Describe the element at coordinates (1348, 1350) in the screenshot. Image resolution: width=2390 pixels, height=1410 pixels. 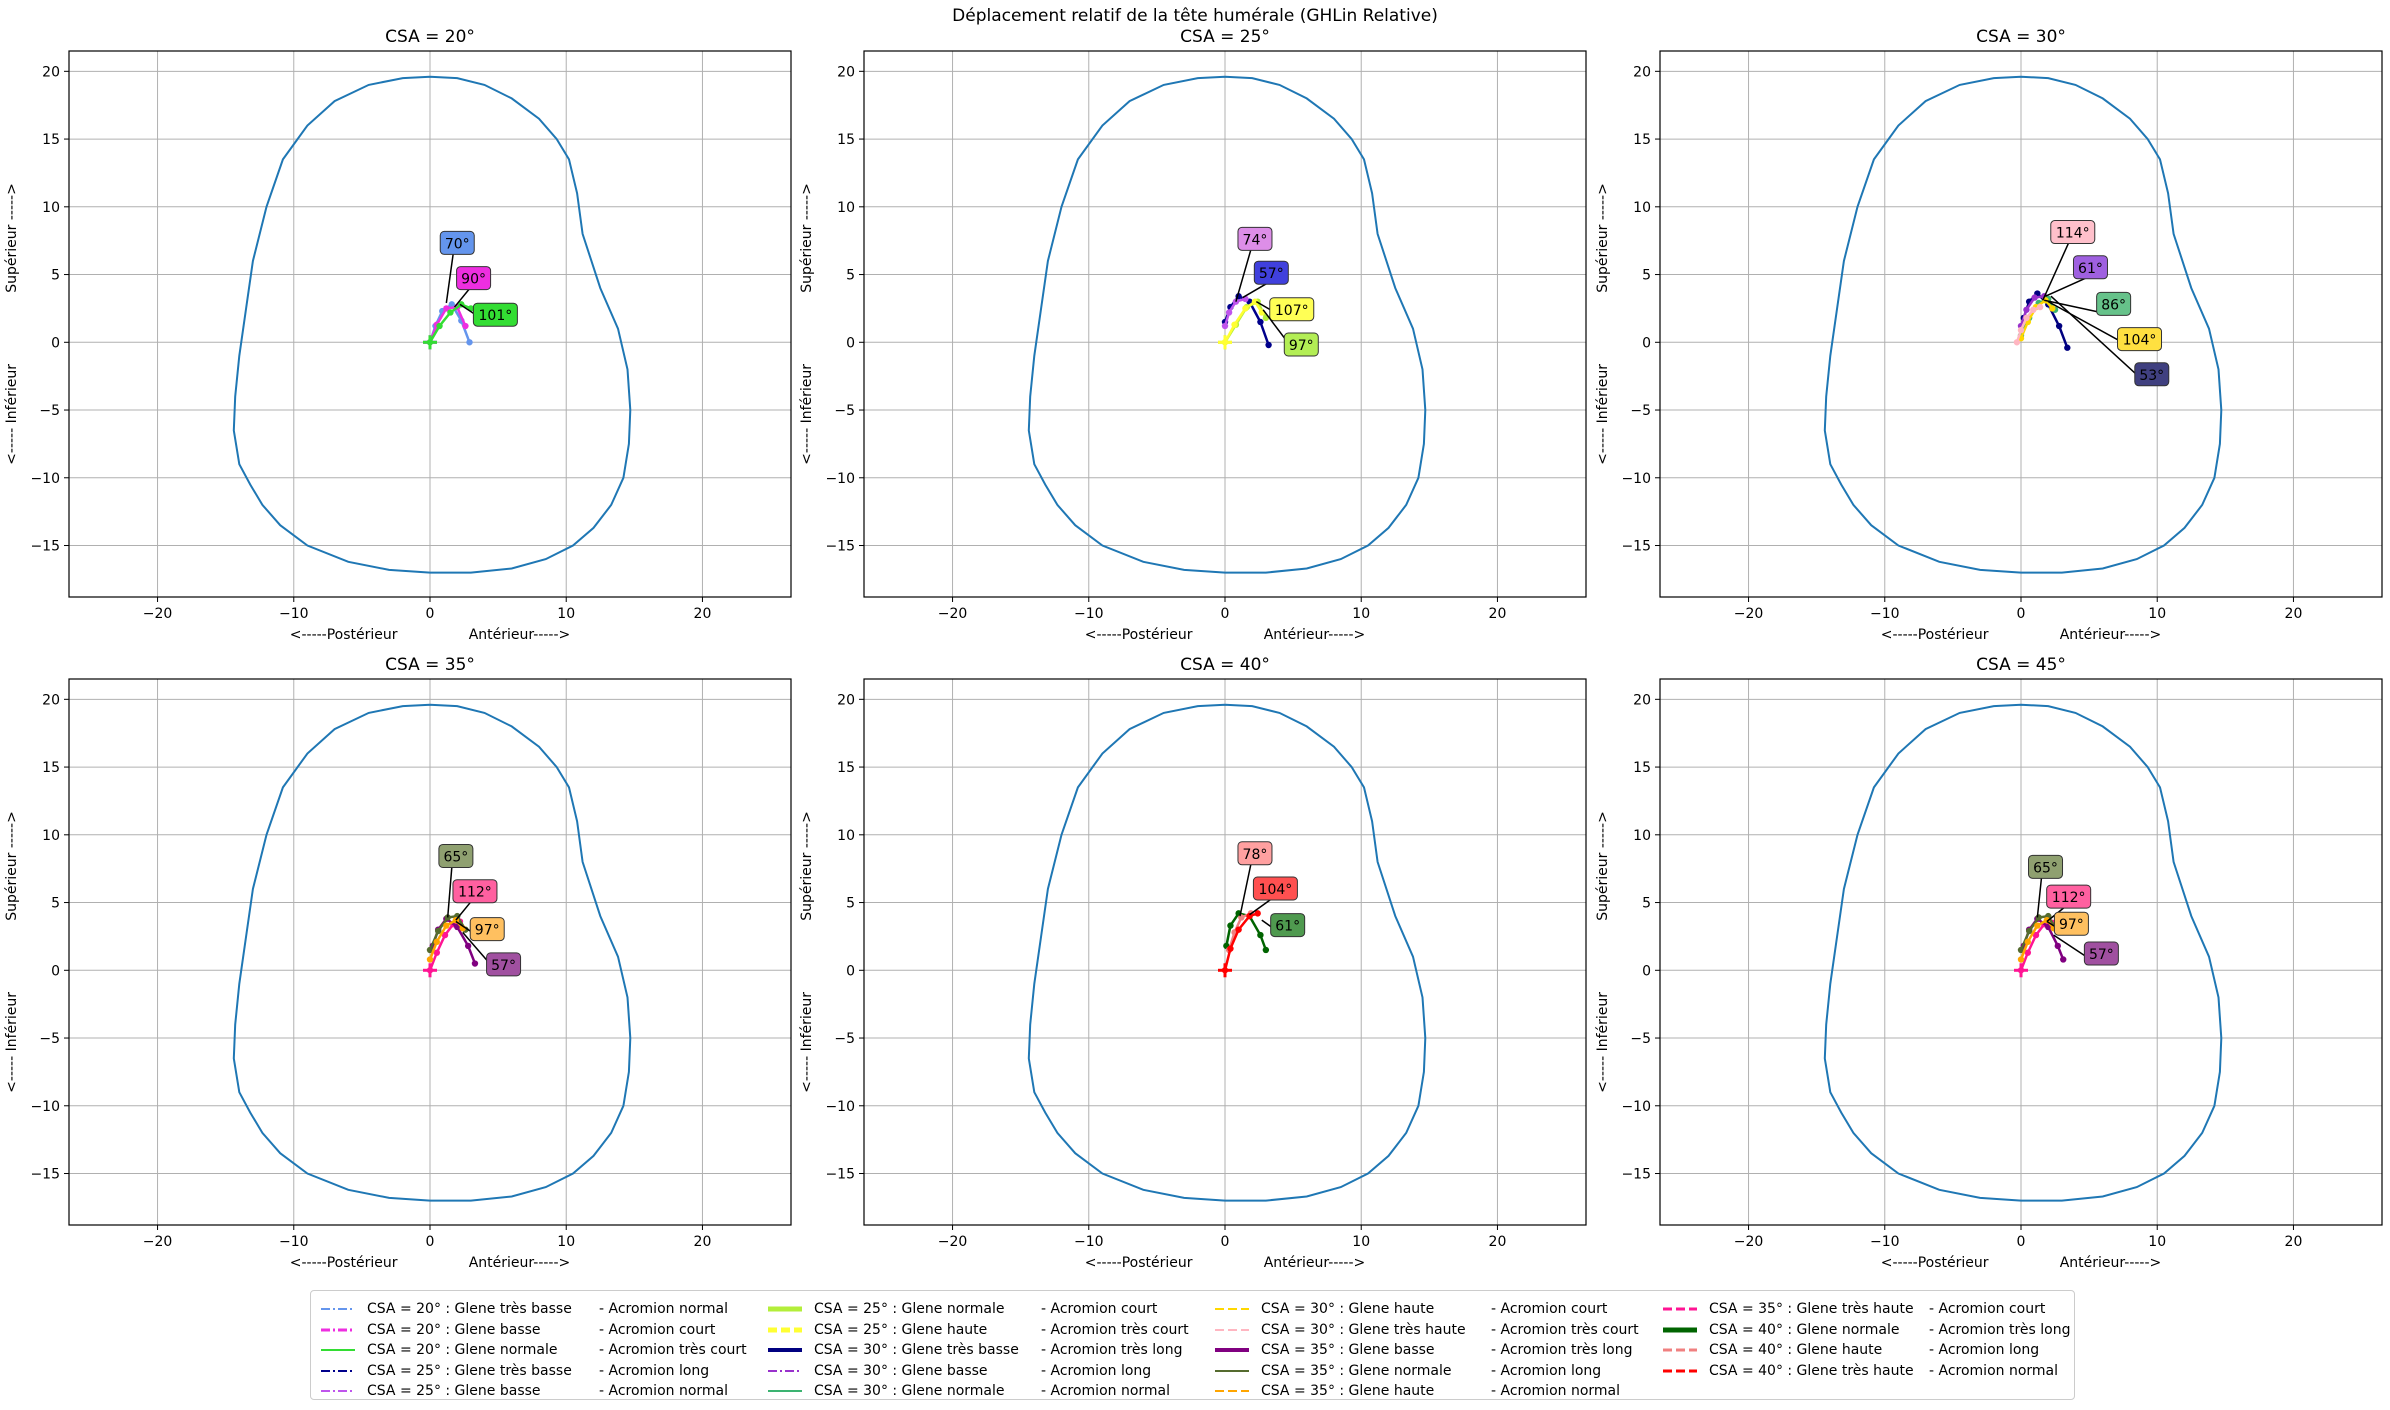
I see `legend-label: CSA = 35° : Glene basse` at that location.